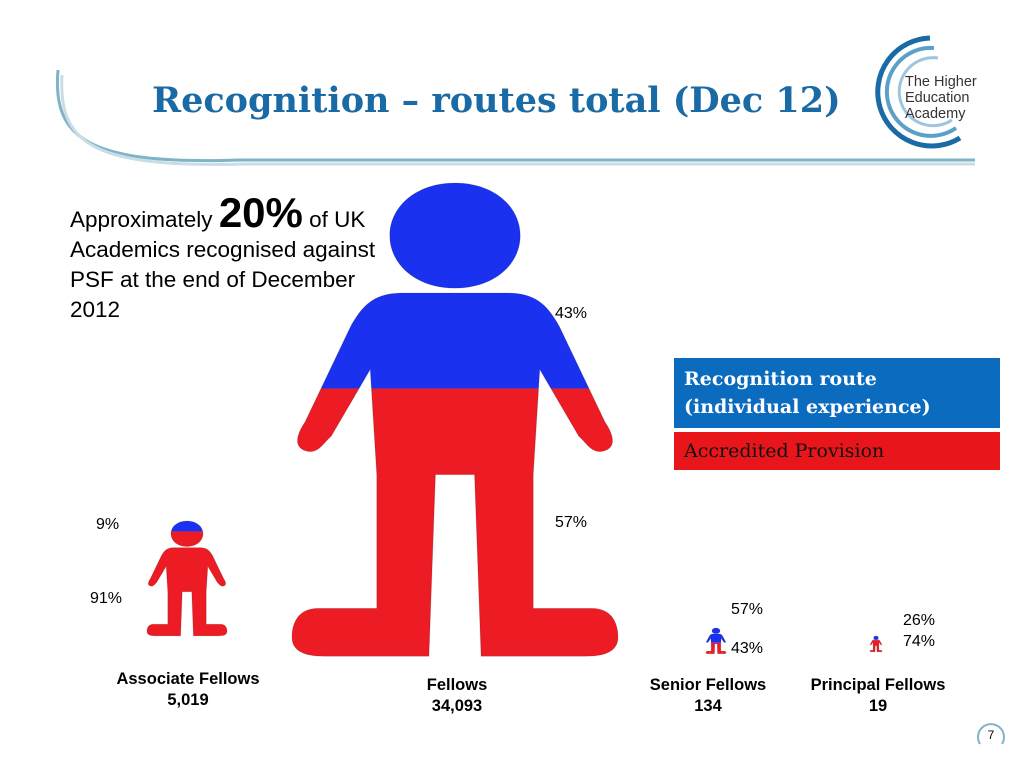 This screenshot has height=768, width=1024. Describe the element at coordinates (188, 700) in the screenshot. I see `associate-fellows-count: 5,019` at that location.